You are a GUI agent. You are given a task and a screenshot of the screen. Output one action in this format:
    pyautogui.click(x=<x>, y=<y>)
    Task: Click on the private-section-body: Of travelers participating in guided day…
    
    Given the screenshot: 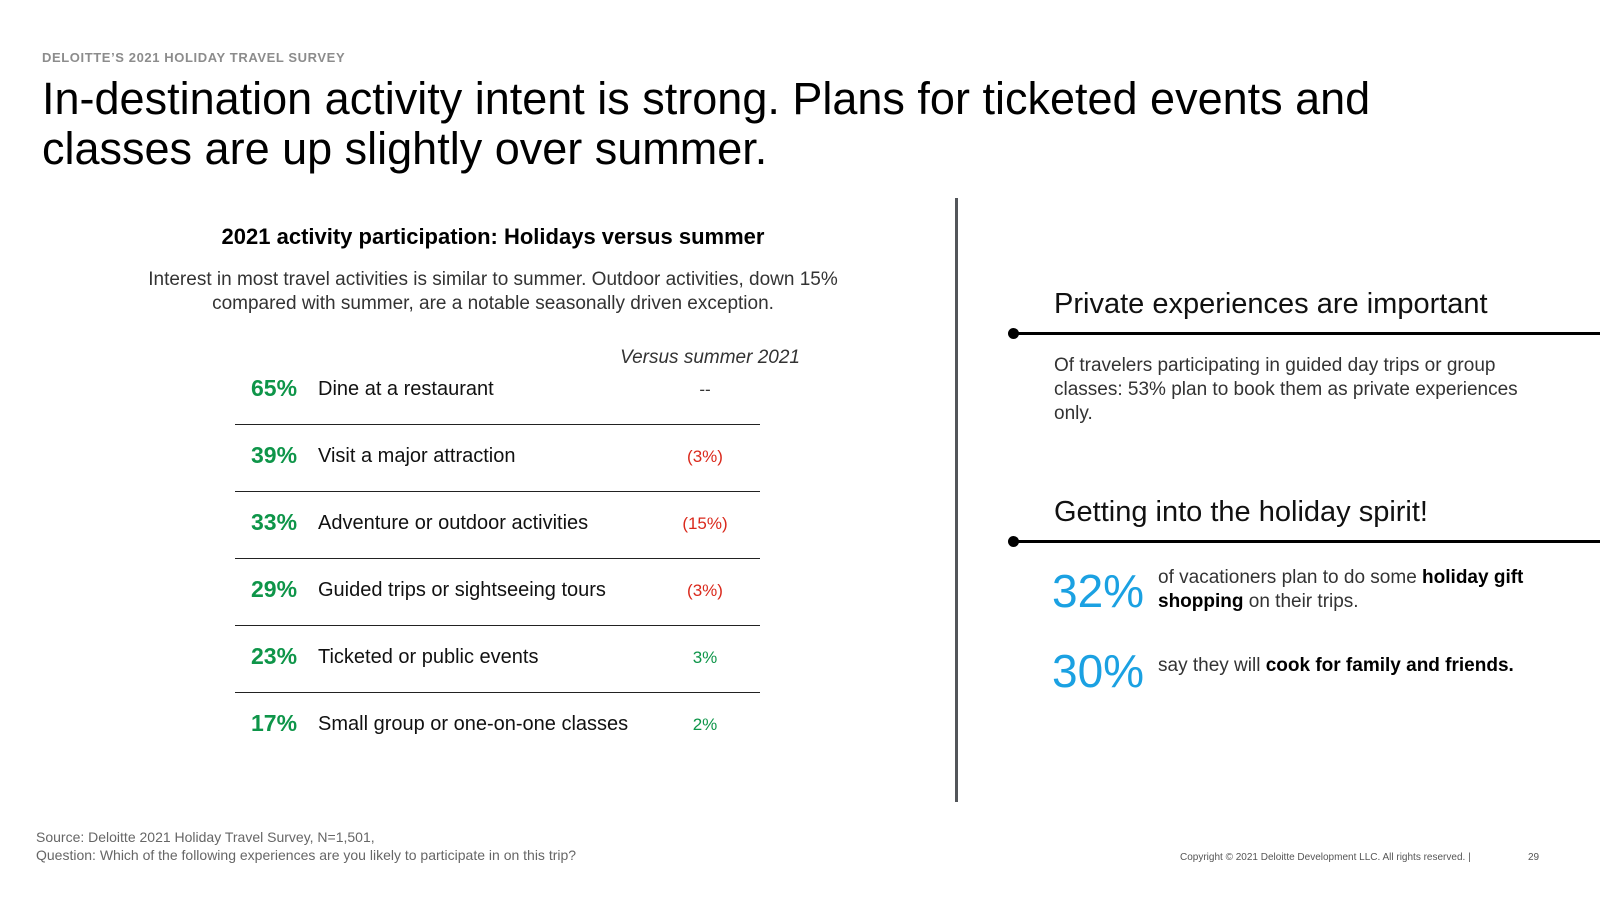 What is the action you would take?
    pyautogui.click(x=1286, y=389)
    